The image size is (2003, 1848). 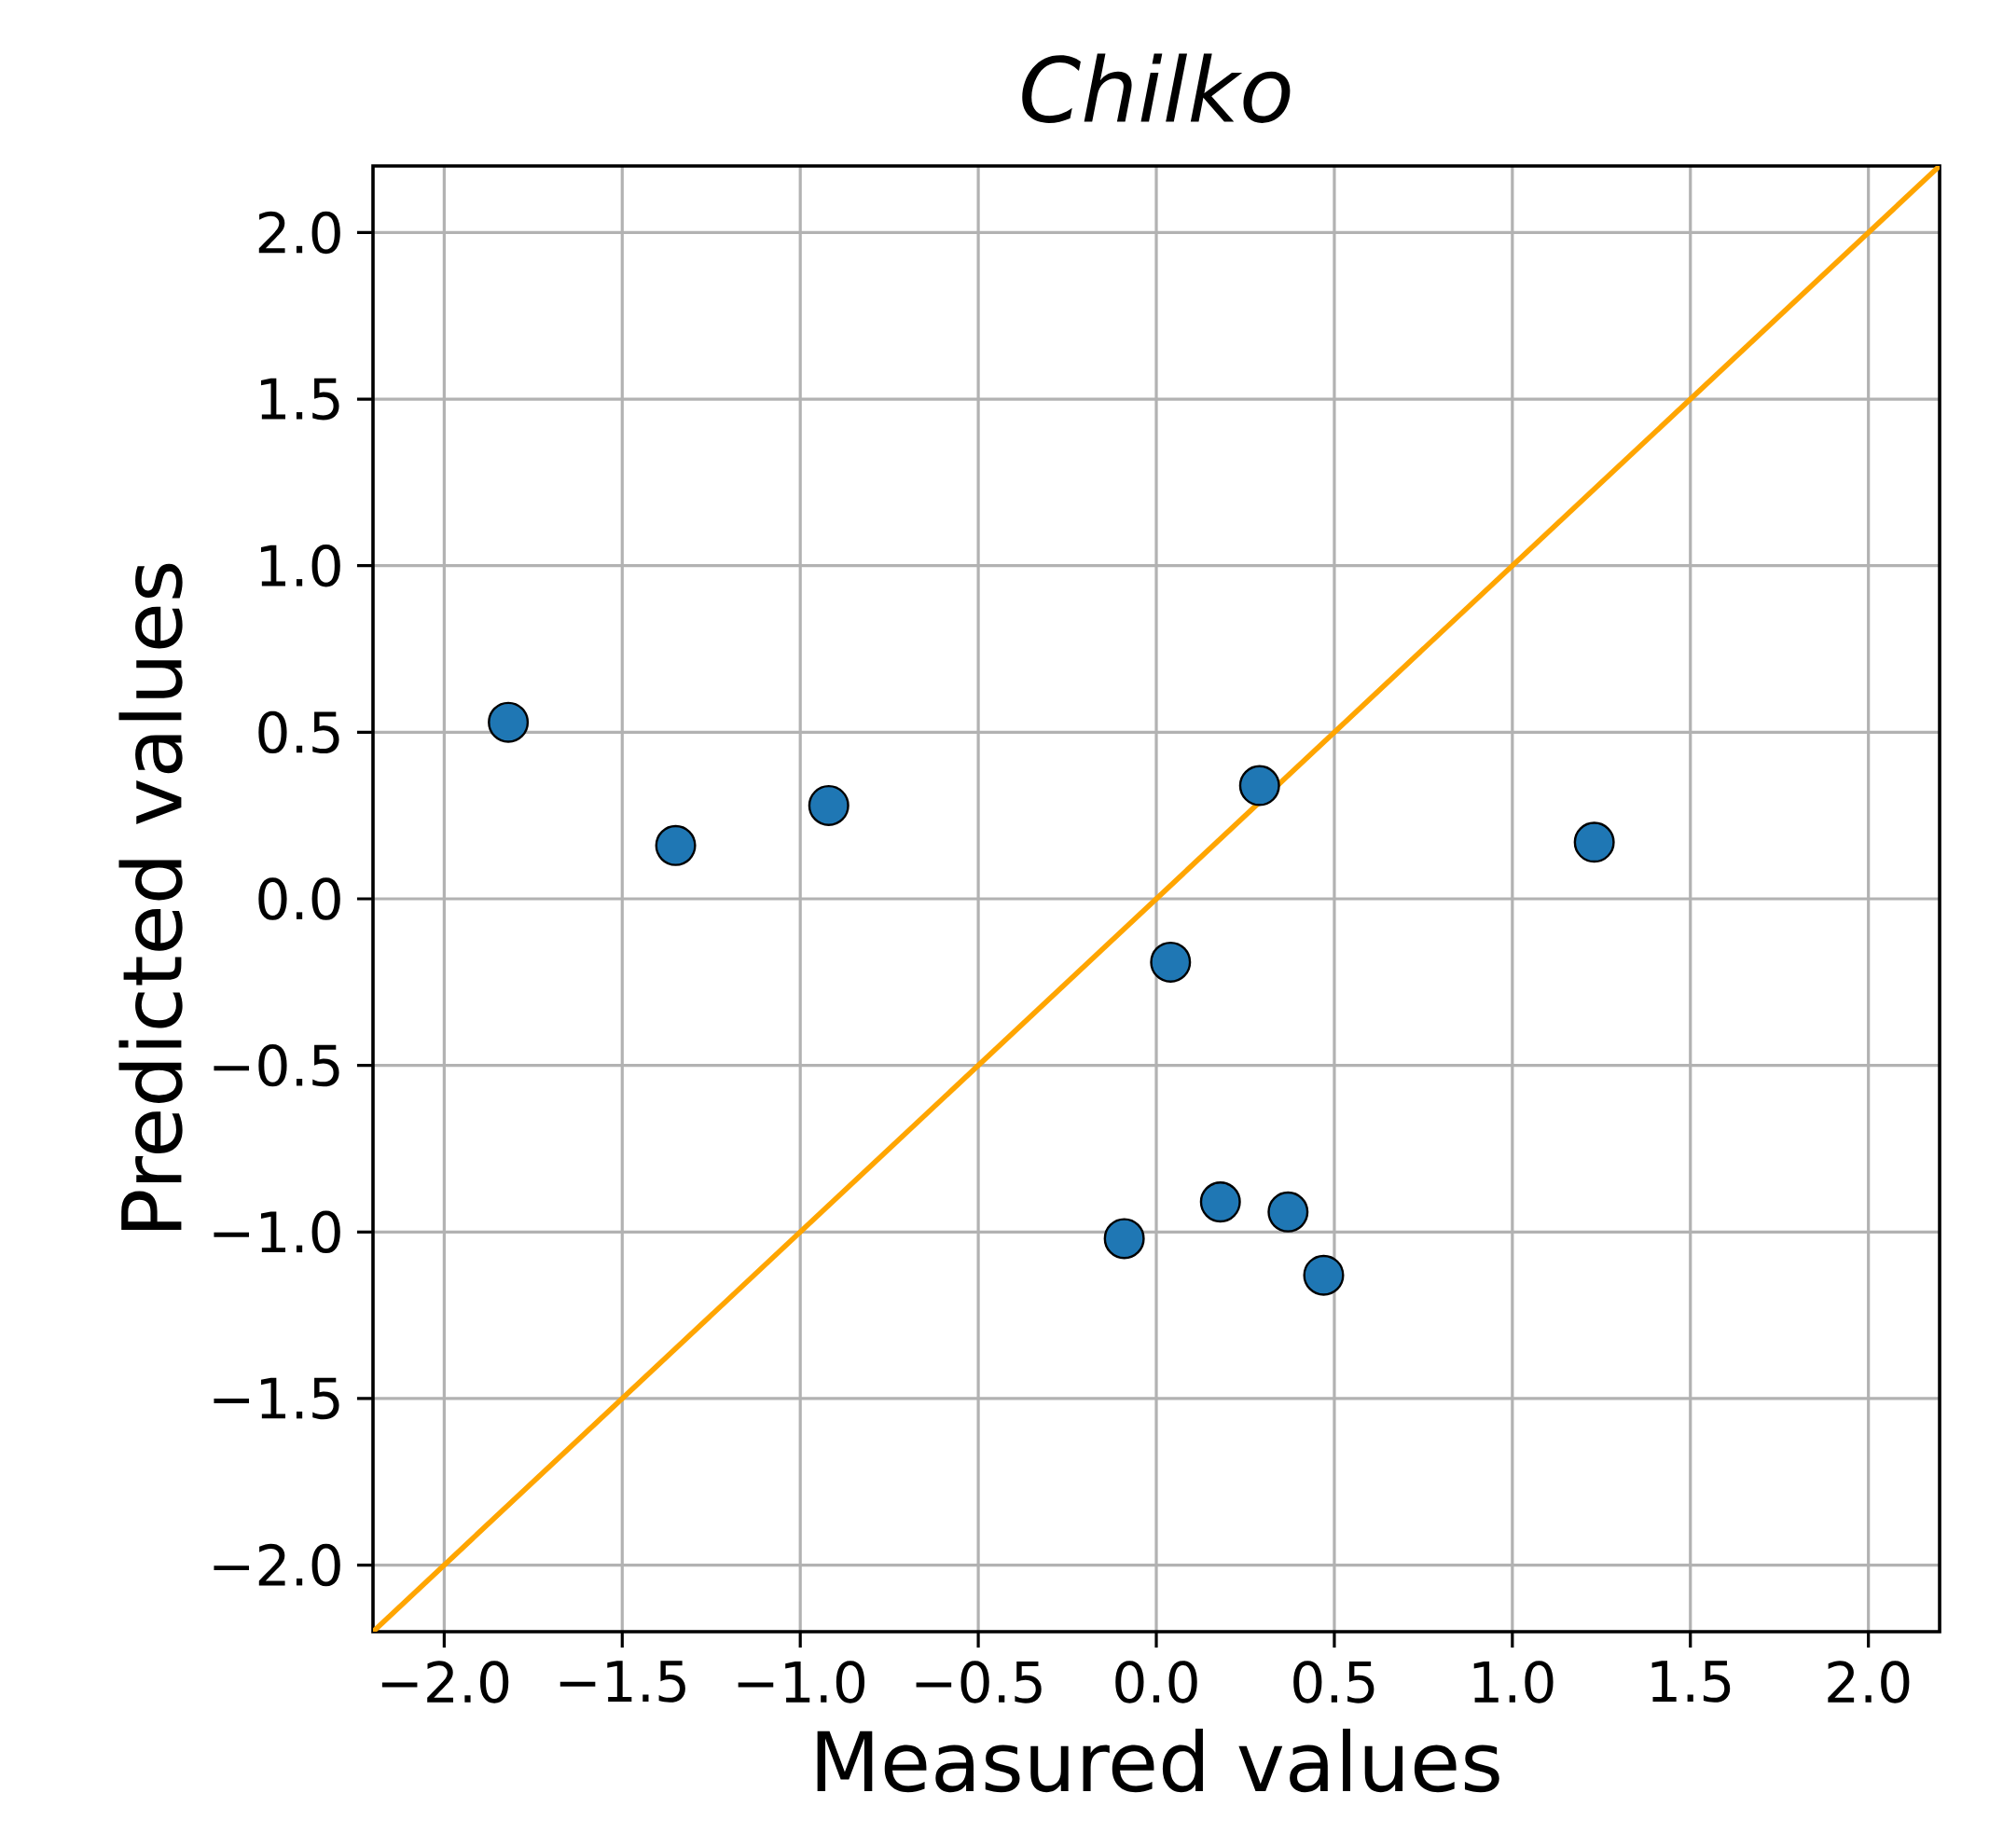 I want to click on y-tick-label: 0.5, so click(x=298, y=732).